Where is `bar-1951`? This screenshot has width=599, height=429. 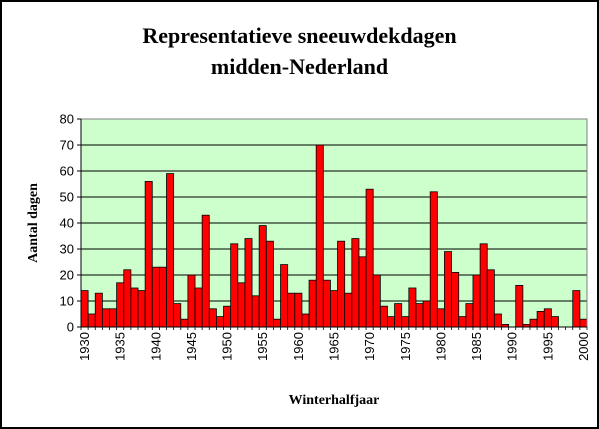 bar-1951 is located at coordinates (234, 285).